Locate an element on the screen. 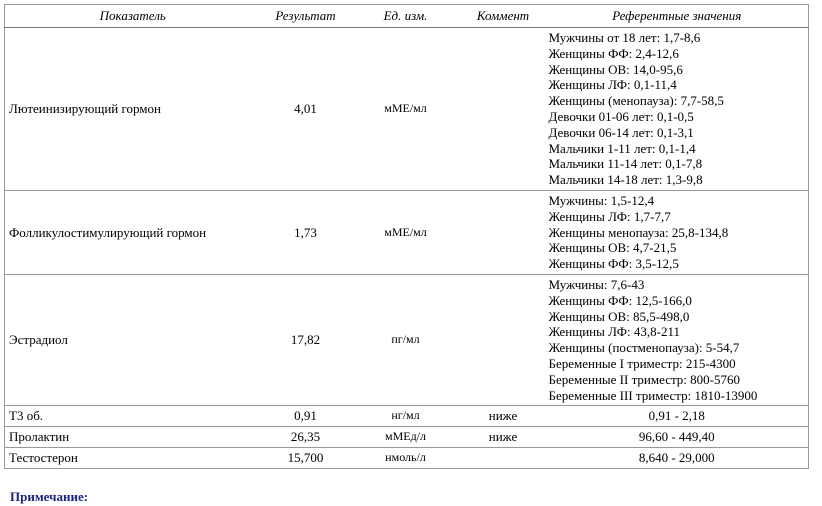  column-header: Коммент is located at coordinates (503, 16).